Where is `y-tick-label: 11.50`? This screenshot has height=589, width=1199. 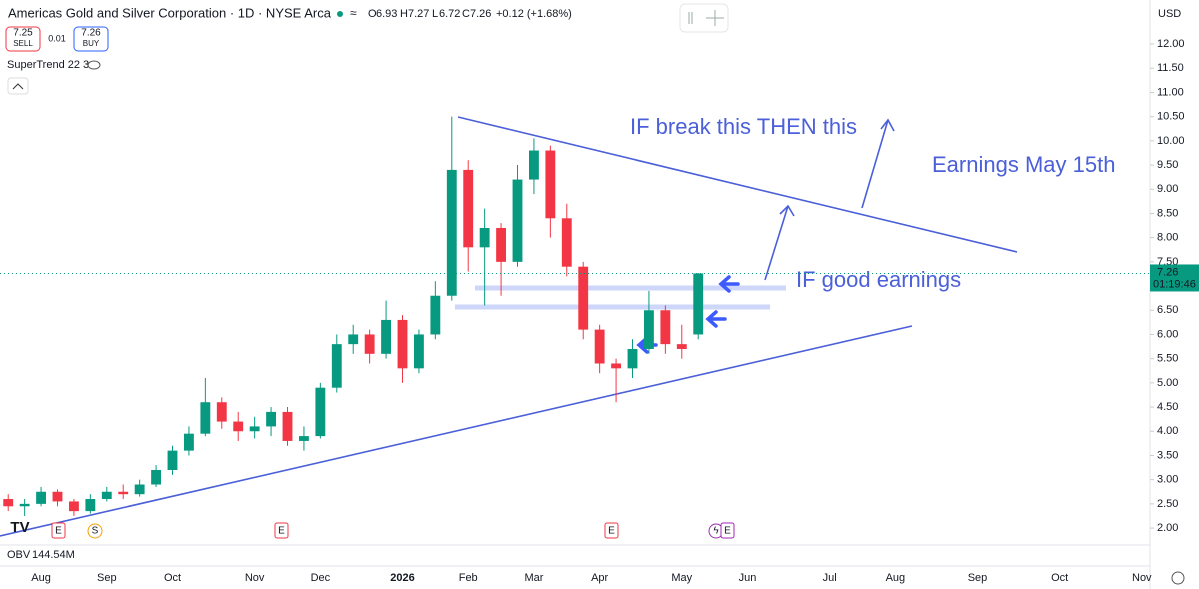 y-tick-label: 11.50 is located at coordinates (1170, 68).